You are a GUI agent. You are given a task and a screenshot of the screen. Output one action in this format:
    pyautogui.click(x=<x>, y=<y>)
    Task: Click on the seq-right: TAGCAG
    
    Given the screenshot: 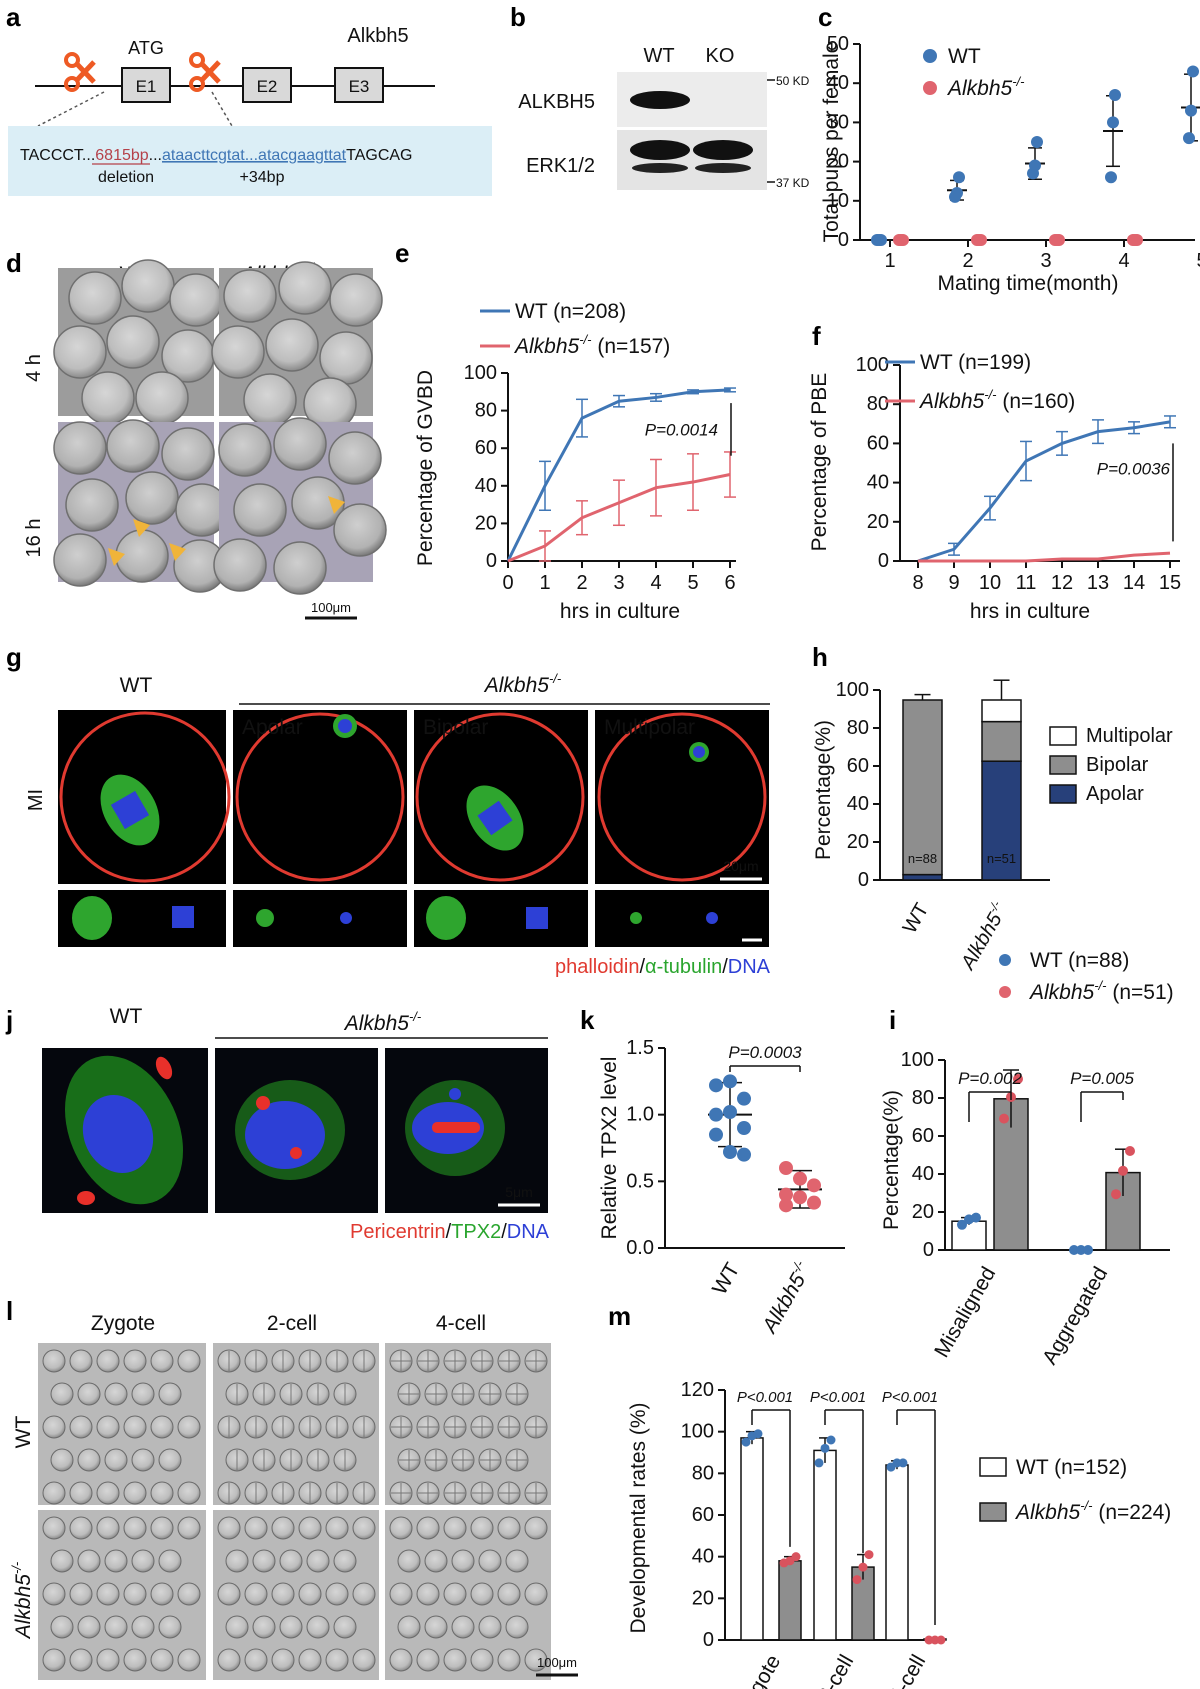 What is the action you would take?
    pyautogui.click(x=379, y=155)
    